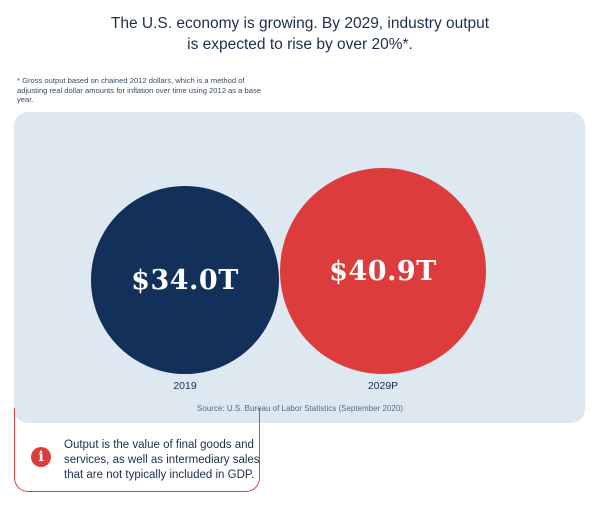 The height and width of the screenshot is (506, 600). Describe the element at coordinates (159, 475) in the screenshot. I see `definition-line-3: that are not typically included in GDP.` at that location.